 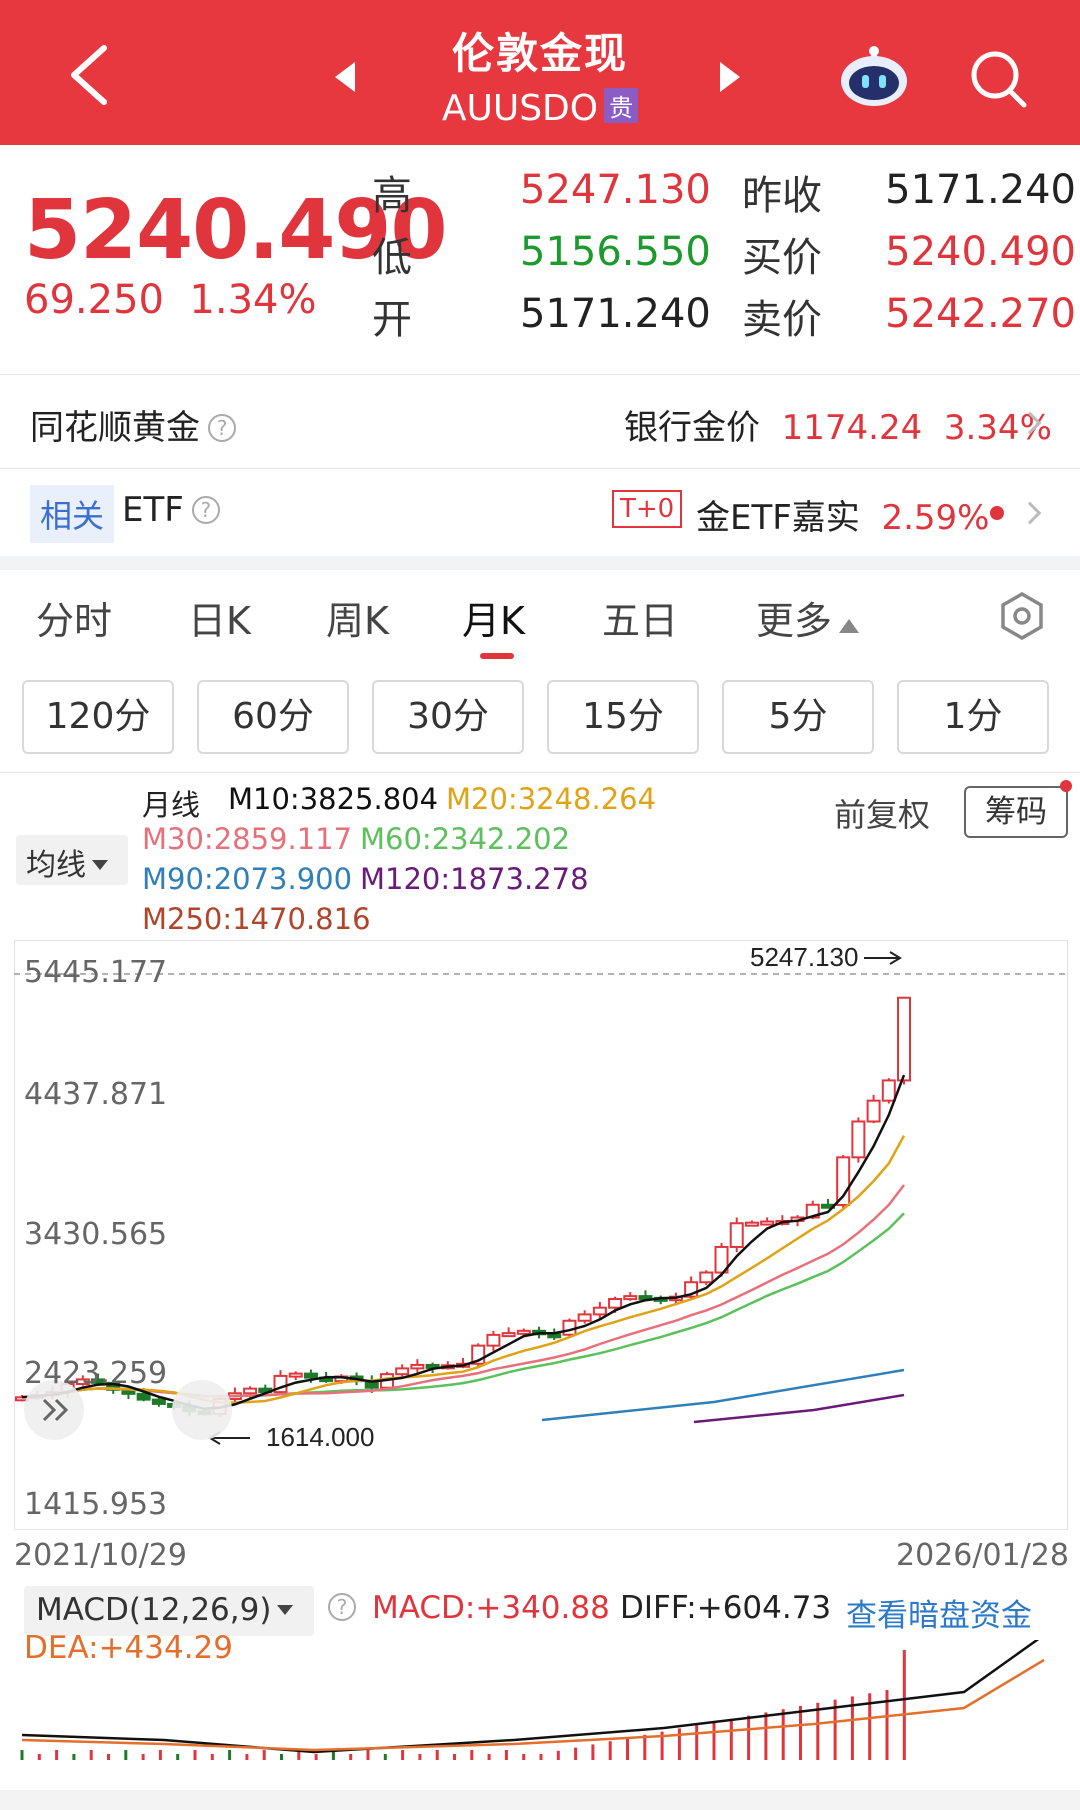 What do you see at coordinates (493, 621) in the screenshot?
I see `tab-monthly-k: 月K` at bounding box center [493, 621].